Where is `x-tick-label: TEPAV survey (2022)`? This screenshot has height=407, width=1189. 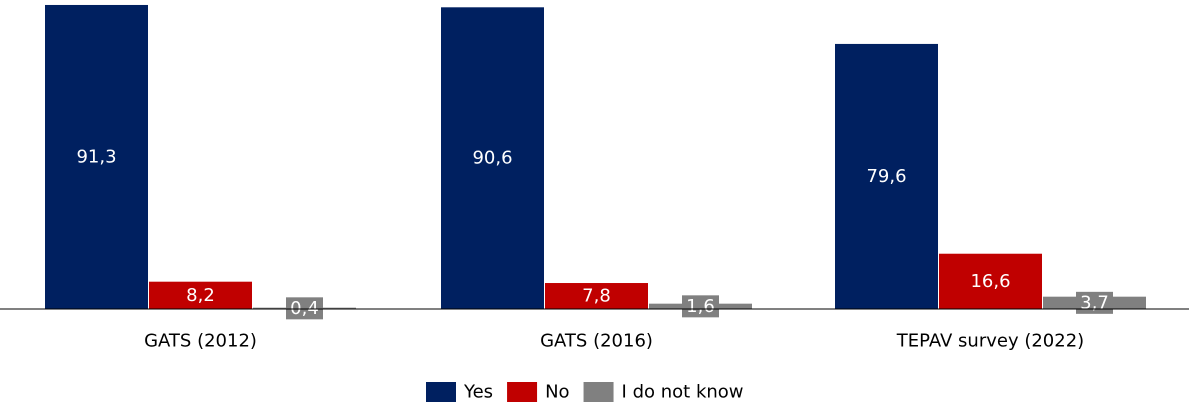 x-tick-label: TEPAV survey (2022) is located at coordinates (990, 341).